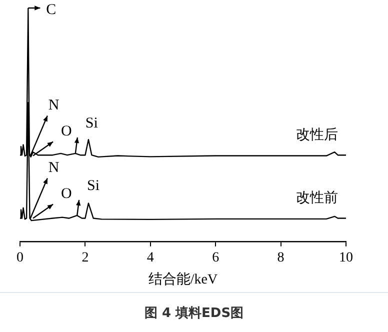 This screenshot has height=332, width=388. Describe the element at coordinates (150, 258) in the screenshot. I see `x-tick-label: 4` at that location.